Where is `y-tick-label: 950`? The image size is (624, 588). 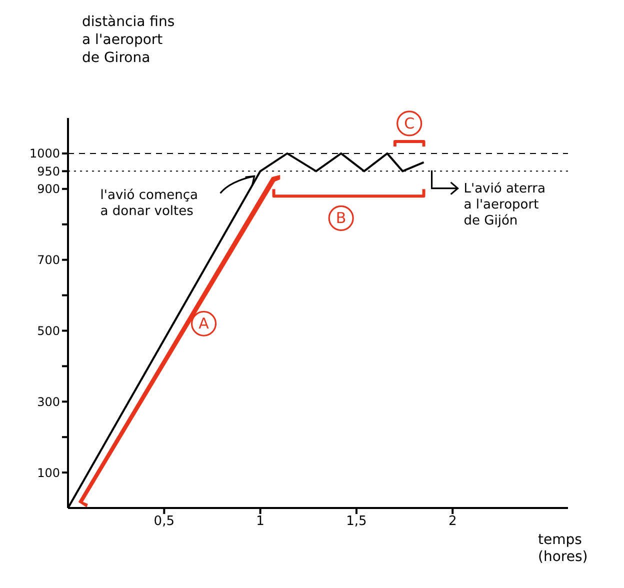
y-tick-label: 950 is located at coordinates (48, 171).